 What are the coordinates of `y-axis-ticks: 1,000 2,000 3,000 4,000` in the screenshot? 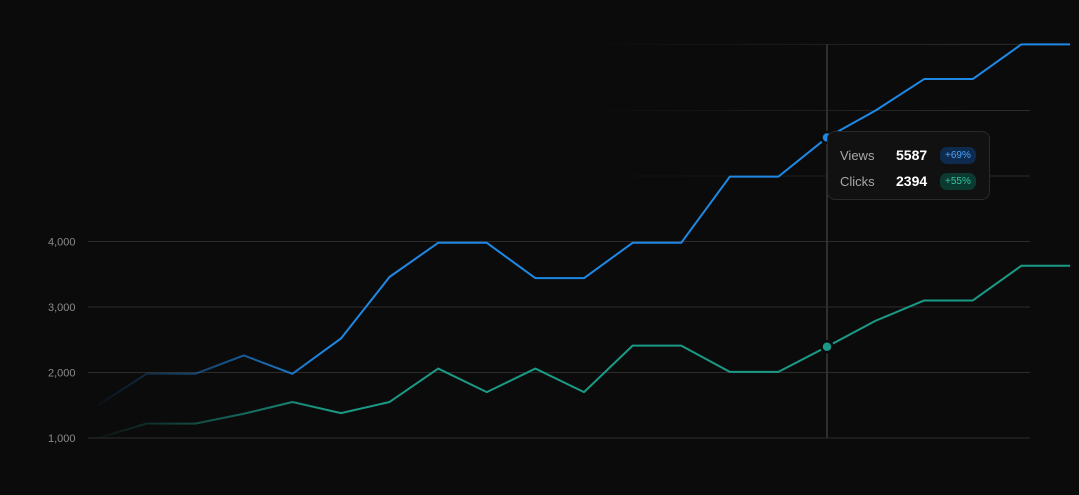 It's located at (62, 341).